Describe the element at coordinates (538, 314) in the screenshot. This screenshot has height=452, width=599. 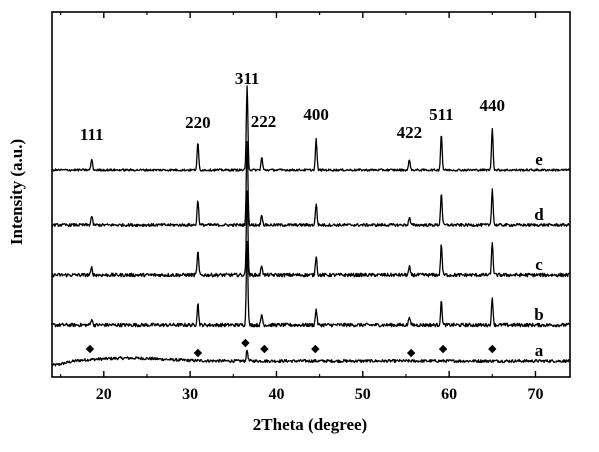
I see `series-label-b: b` at that location.